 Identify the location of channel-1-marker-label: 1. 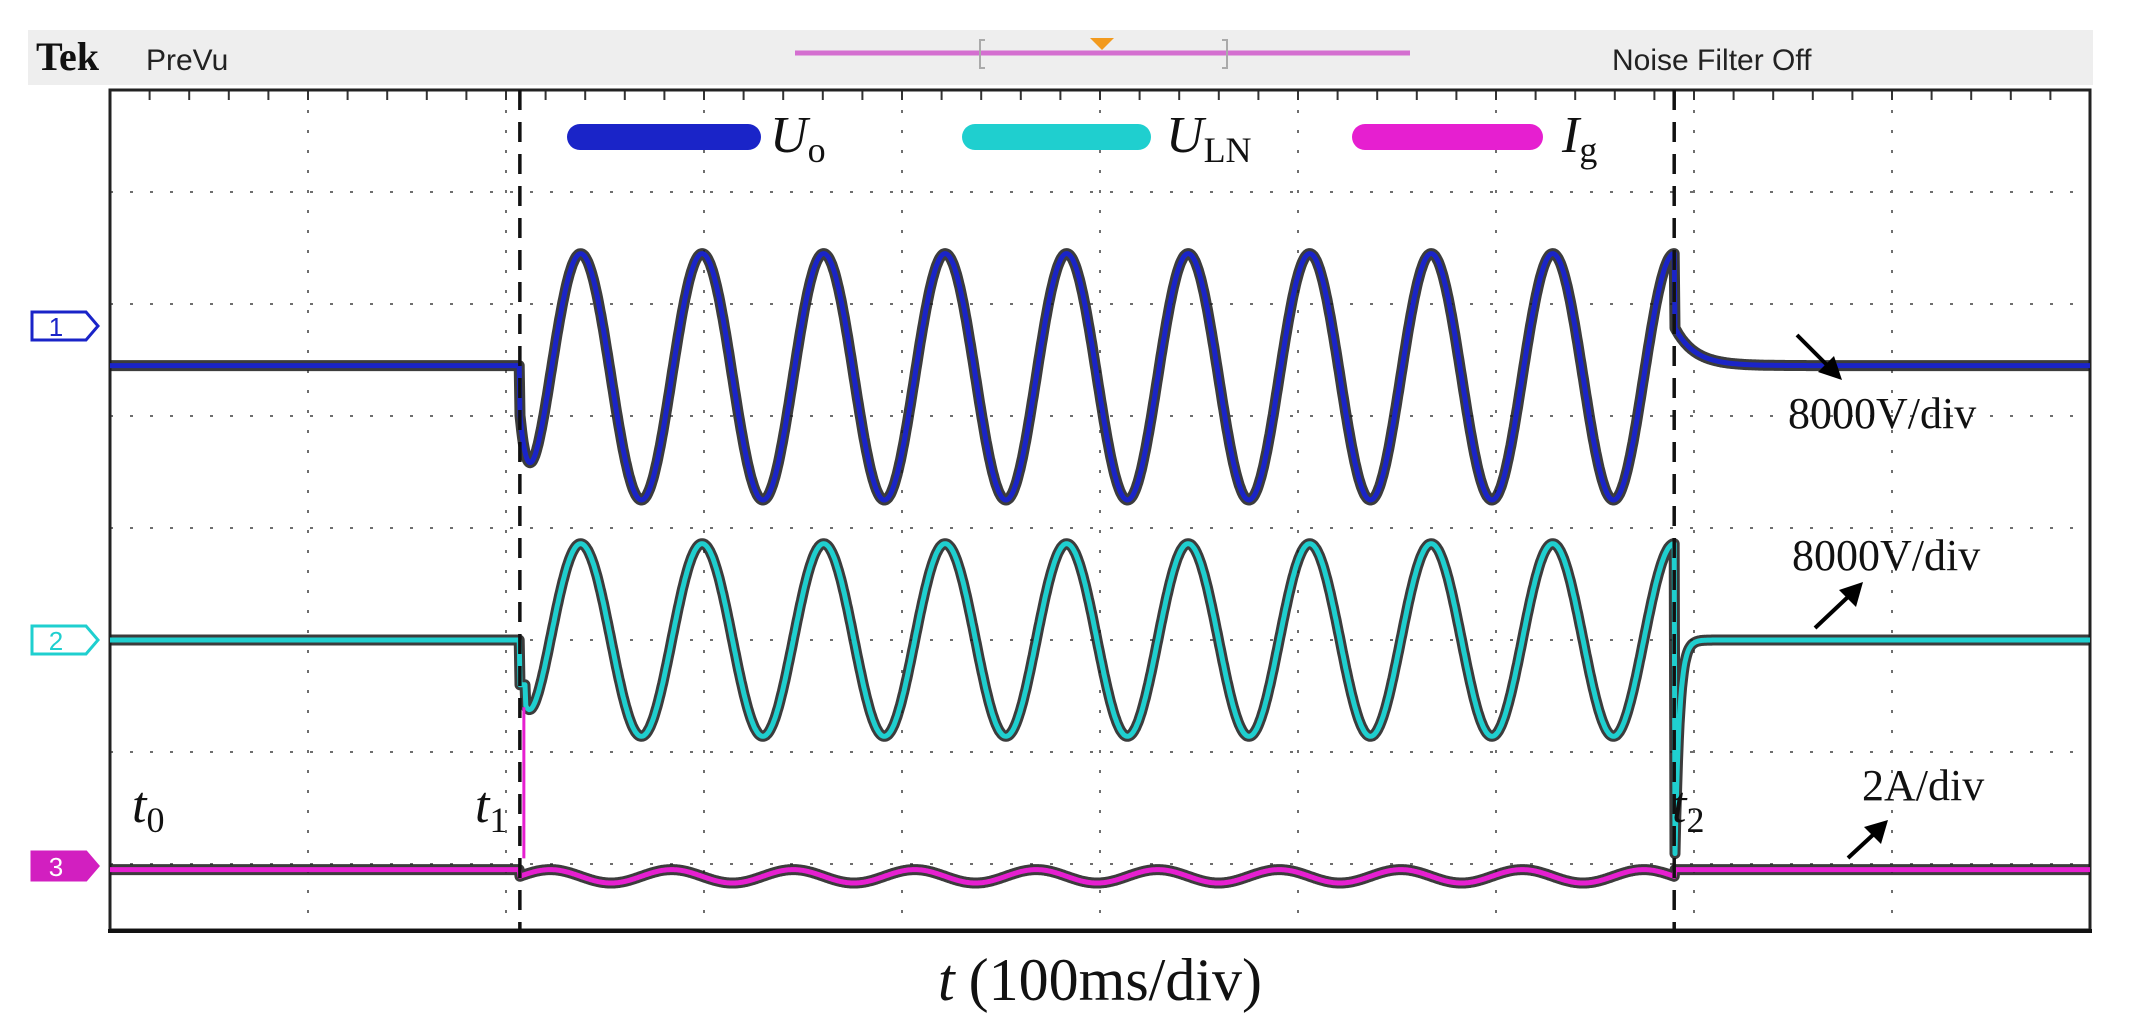
(56, 327).